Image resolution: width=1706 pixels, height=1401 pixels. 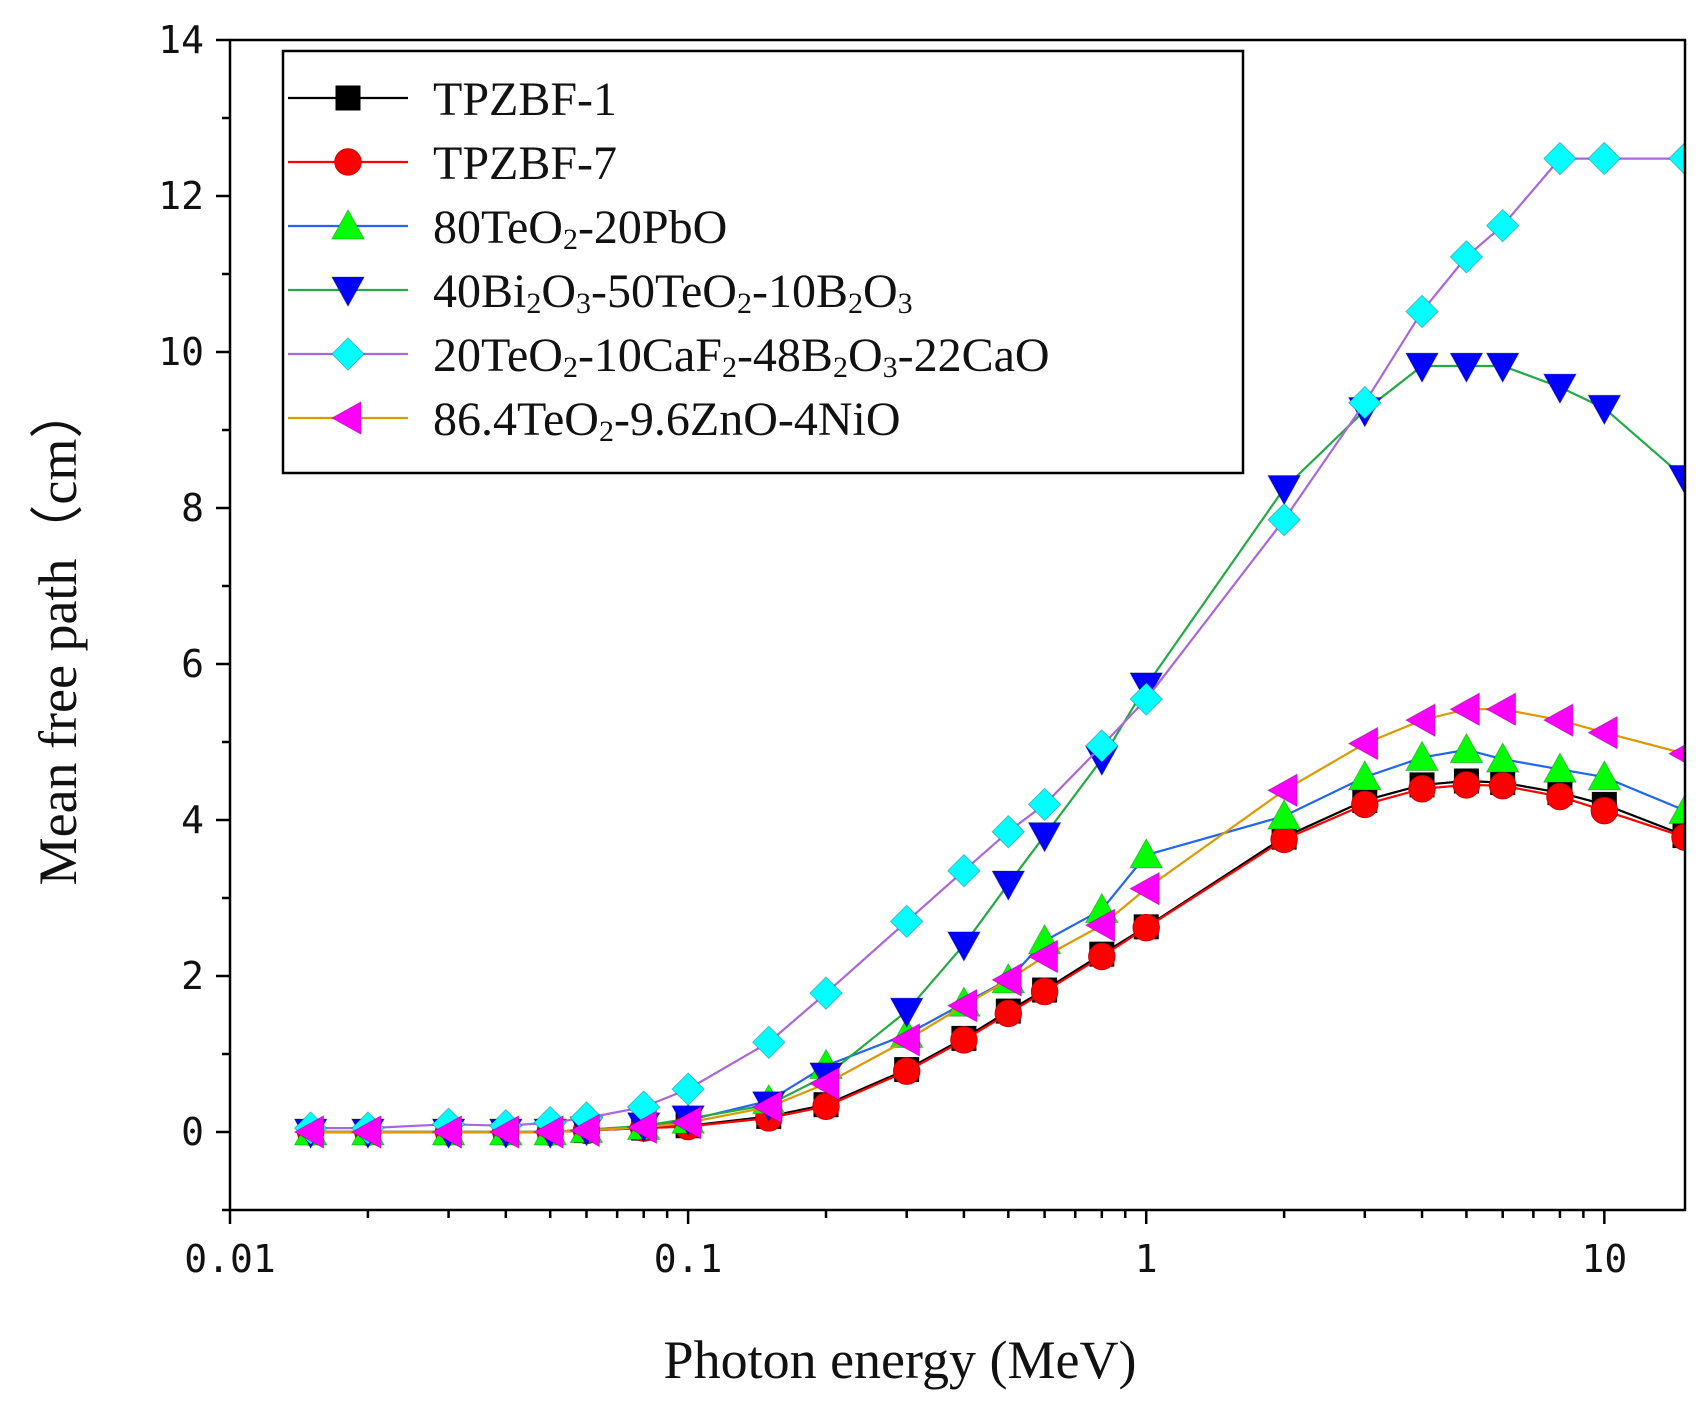 What do you see at coordinates (669, 356) in the screenshot?
I see `legend-entry: 20TeO2-10CaF2-48B2O3-22CaO` at bounding box center [669, 356].